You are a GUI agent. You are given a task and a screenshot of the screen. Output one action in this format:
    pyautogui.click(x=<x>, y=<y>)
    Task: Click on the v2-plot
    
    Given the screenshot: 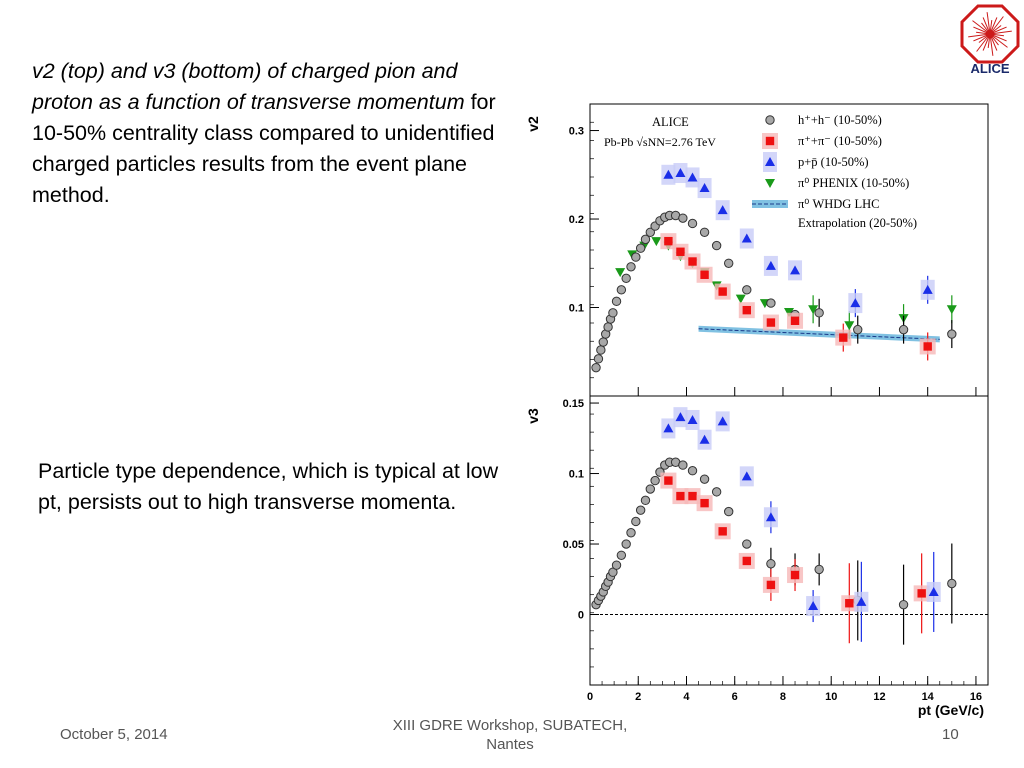 What is the action you would take?
    pyautogui.click(x=774, y=268)
    